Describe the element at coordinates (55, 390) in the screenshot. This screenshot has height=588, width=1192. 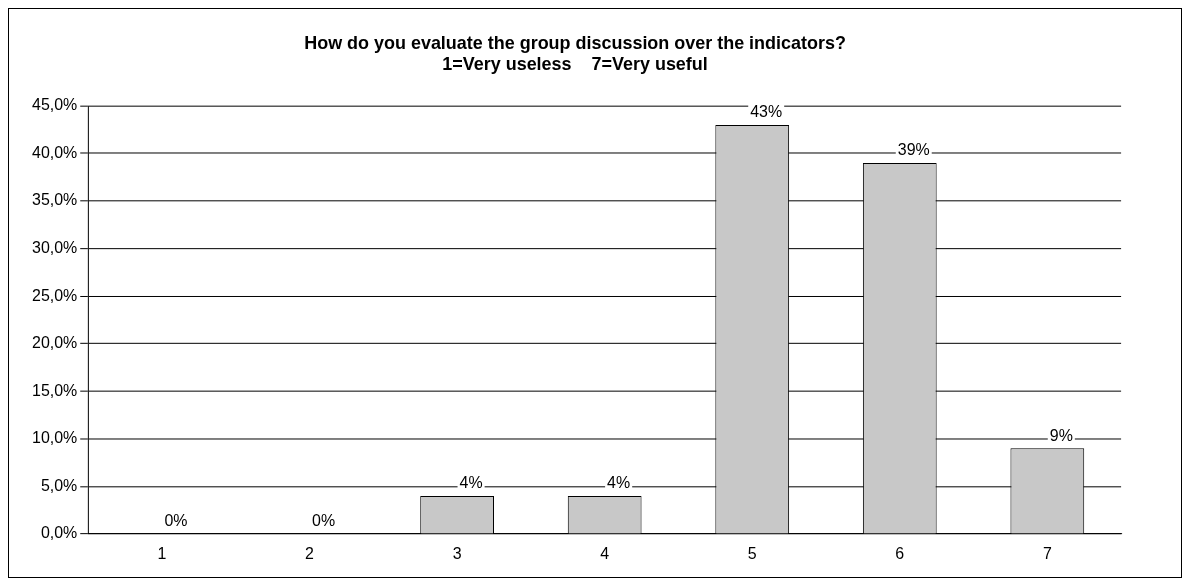
I see `y-tick-label: 15,0%` at that location.